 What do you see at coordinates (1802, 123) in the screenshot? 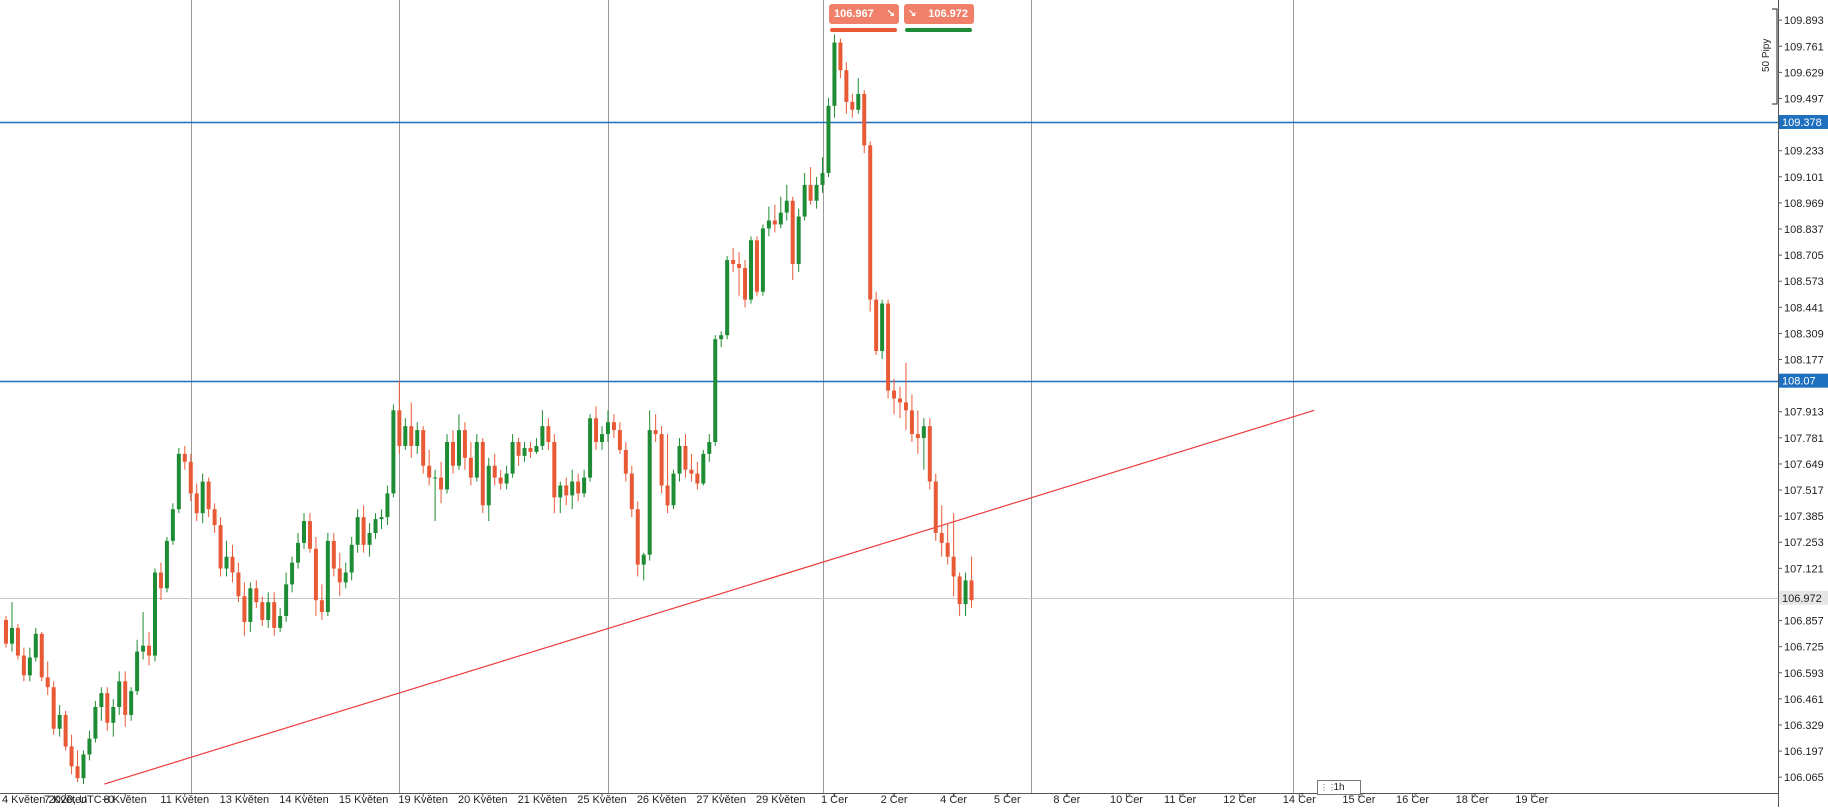
I see `level-price-label: 109.378` at bounding box center [1802, 123].